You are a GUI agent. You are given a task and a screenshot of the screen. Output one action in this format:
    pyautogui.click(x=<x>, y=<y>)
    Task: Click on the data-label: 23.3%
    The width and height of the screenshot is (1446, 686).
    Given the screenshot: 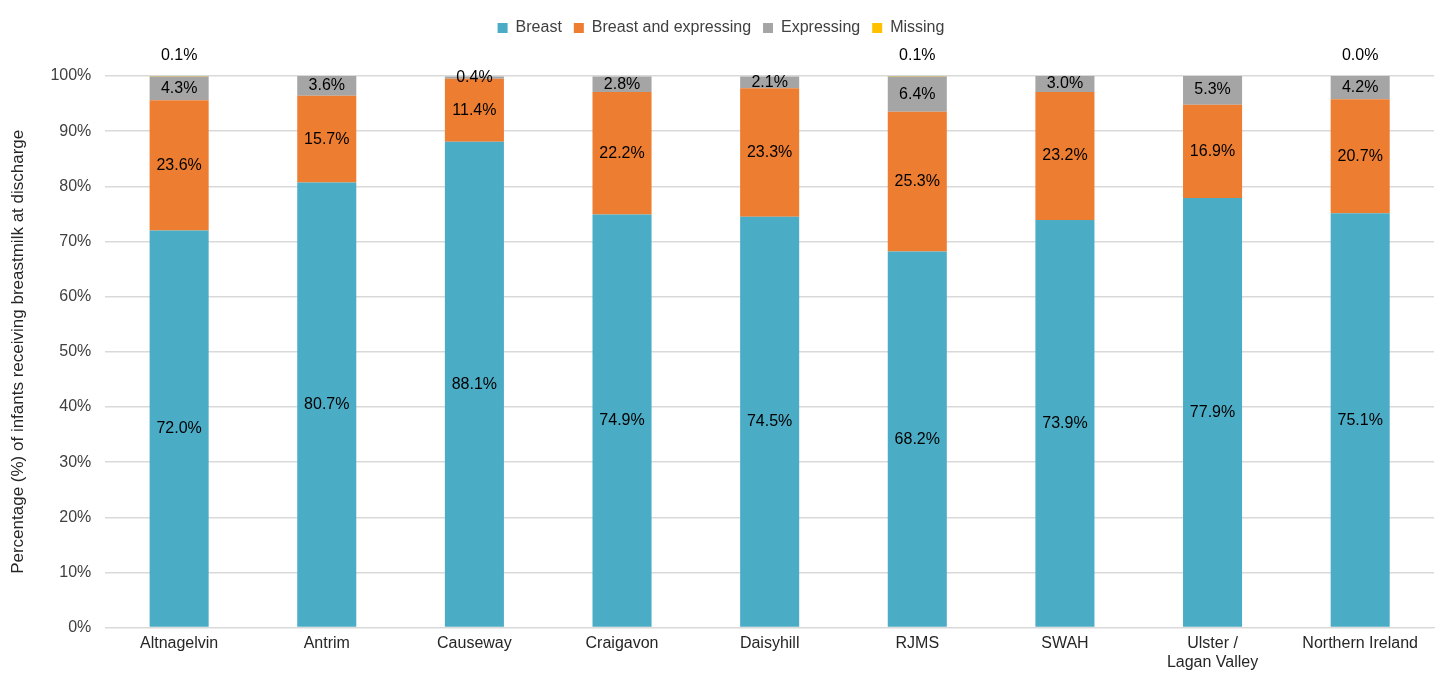 What is the action you would take?
    pyautogui.click(x=769, y=151)
    